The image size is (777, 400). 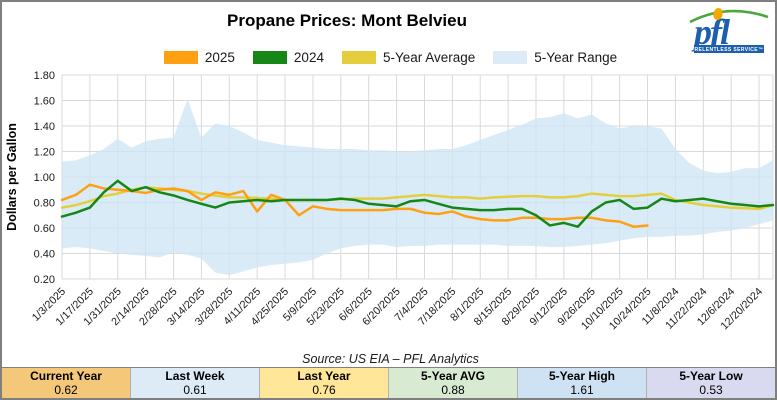 I want to click on chart-legend: 2025 2024 5-Year Average 5-Year Range, so click(x=388, y=57).